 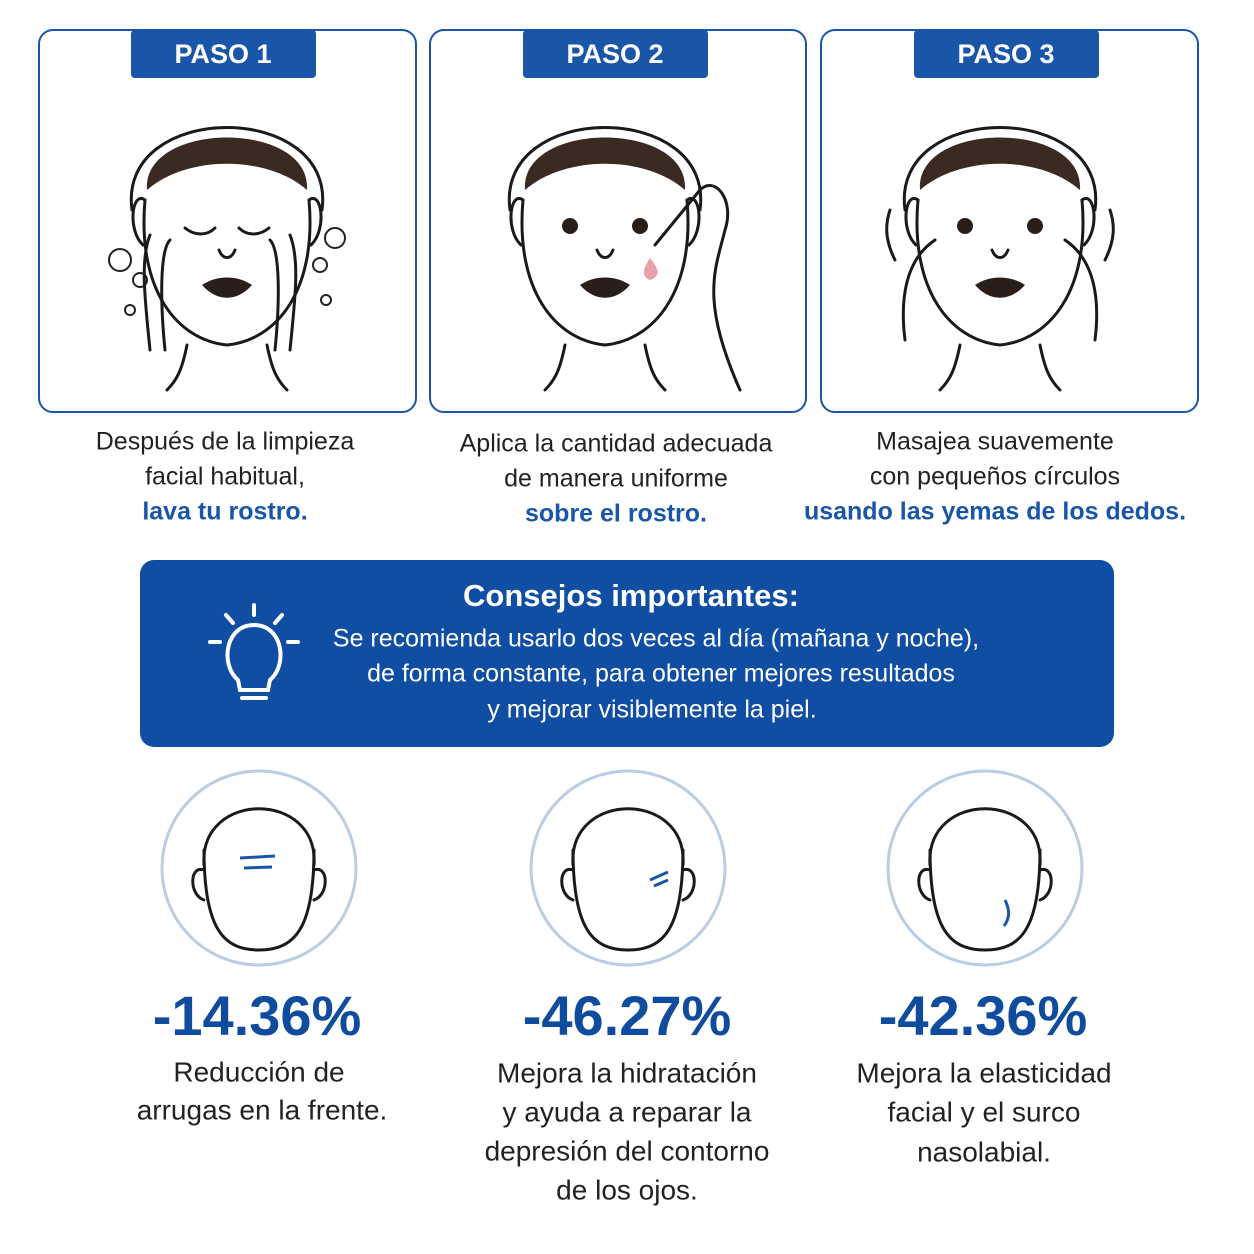 What do you see at coordinates (257, 1015) in the screenshot?
I see `result-value: -14.36%` at bounding box center [257, 1015].